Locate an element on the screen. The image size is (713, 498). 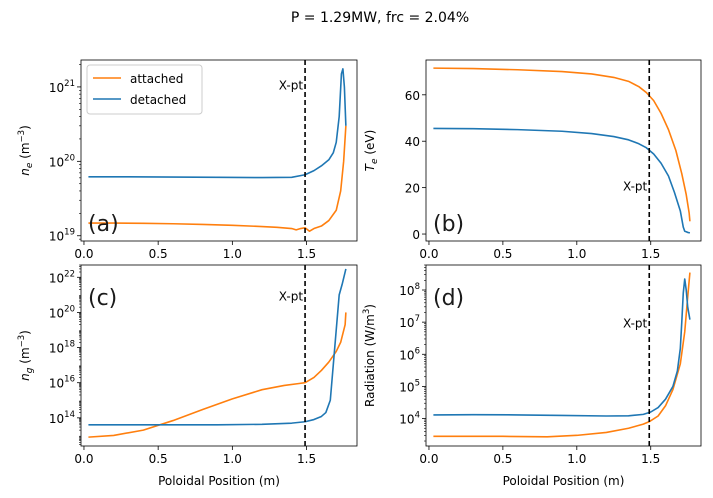
panel-label: (b) is located at coordinates (448, 224).